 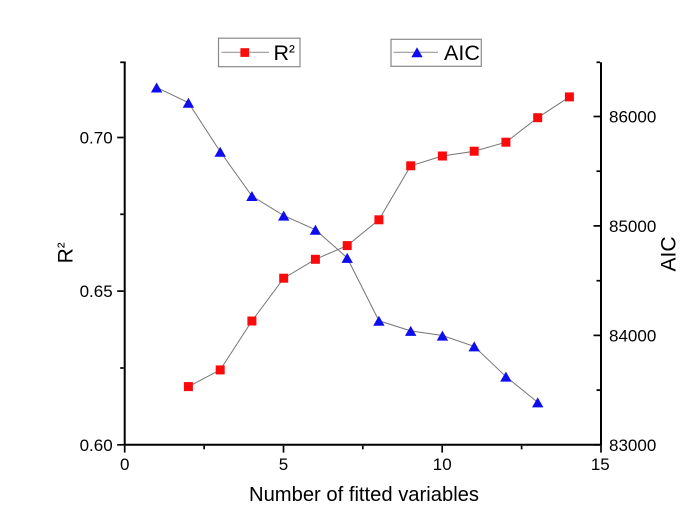 What do you see at coordinates (96, 138) in the screenshot?
I see `svg-text: 0.70` at bounding box center [96, 138].